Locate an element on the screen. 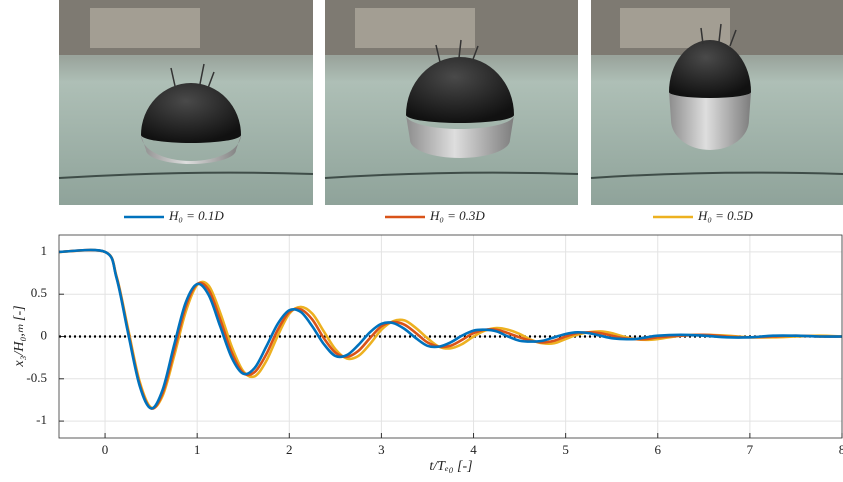 The width and height of the screenshot is (843, 482). x-tick-label: 0 is located at coordinates (105, 449).